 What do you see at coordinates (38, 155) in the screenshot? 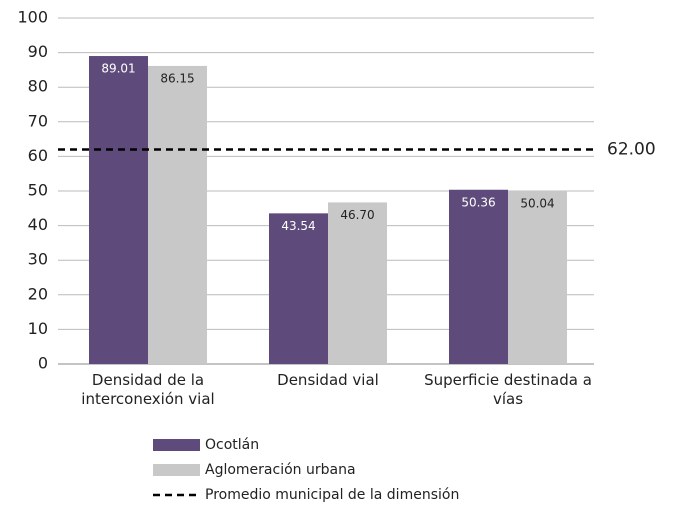
I see `y-tick-label: 60` at bounding box center [38, 155].